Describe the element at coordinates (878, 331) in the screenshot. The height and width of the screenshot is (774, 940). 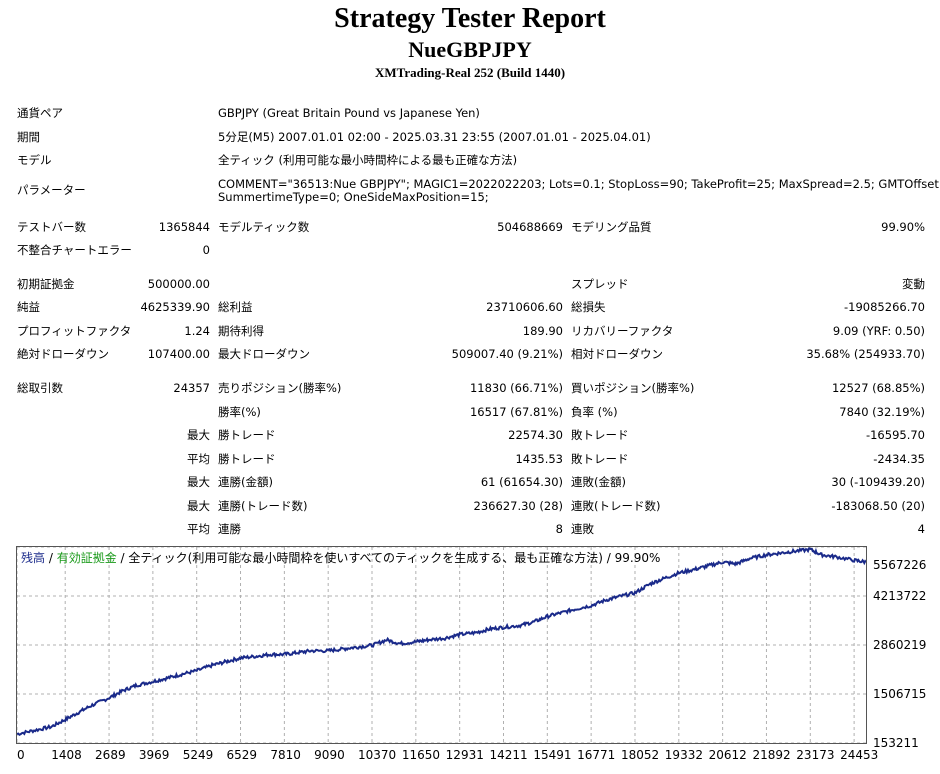
I see `recovery-value: 9.09 (YRF: 0.50)` at that location.